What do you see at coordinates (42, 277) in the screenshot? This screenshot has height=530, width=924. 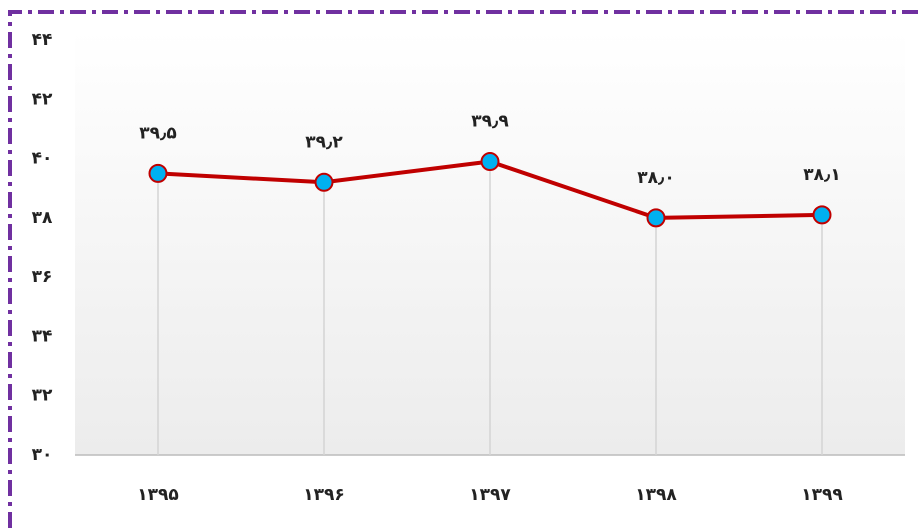 I see `y-tick-label: ۳۶` at bounding box center [42, 277].